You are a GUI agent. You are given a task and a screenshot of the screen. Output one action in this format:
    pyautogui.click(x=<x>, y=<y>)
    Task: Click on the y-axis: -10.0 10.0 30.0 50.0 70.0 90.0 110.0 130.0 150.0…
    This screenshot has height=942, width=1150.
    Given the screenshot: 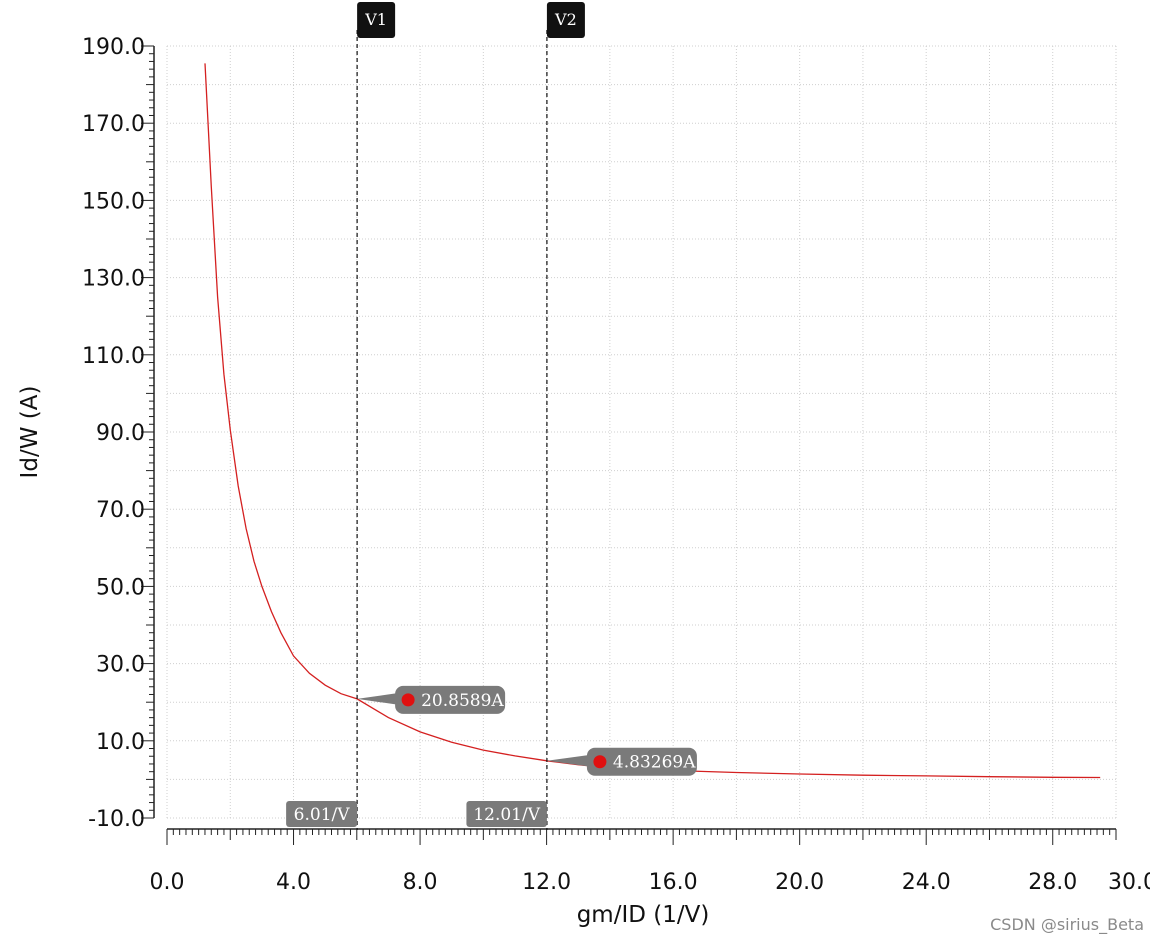 What is the action you would take?
    pyautogui.click(x=118, y=433)
    